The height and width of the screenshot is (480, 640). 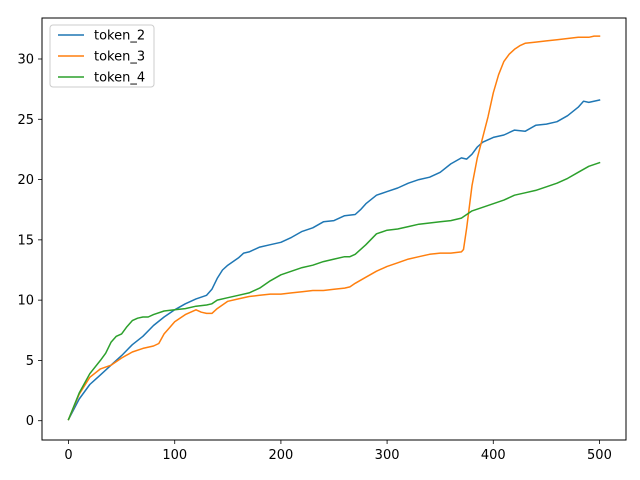 What do you see at coordinates (30, 361) in the screenshot?
I see `y-tick-label: 5` at bounding box center [30, 361].